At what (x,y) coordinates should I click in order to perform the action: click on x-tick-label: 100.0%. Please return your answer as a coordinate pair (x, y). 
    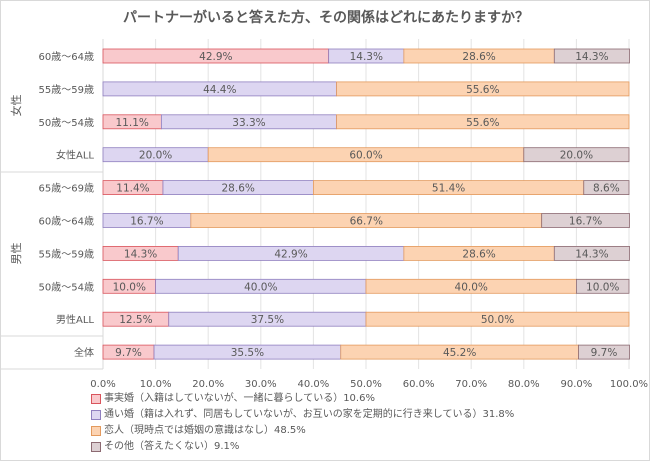
    Looking at the image, I should click on (629, 384).